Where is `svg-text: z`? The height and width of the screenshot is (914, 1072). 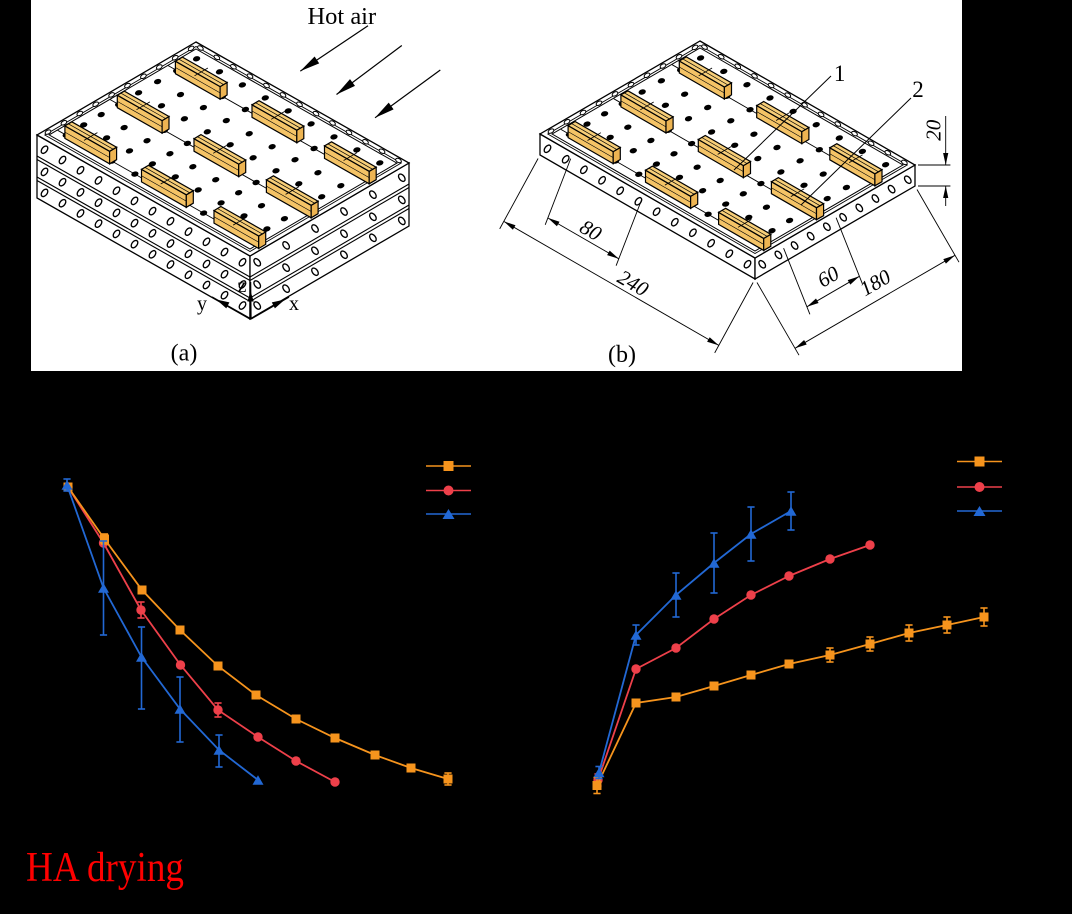 svg-text: z is located at coordinates (242, 286).